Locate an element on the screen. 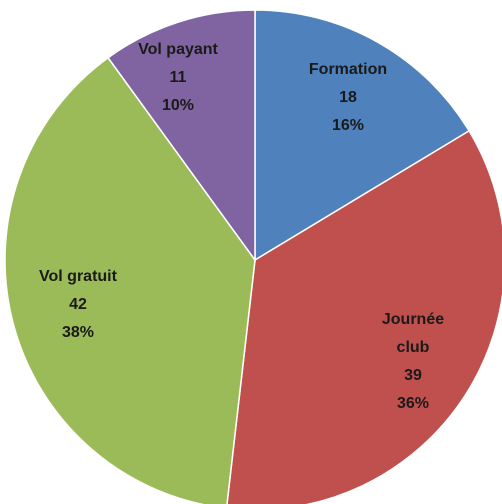 The width and height of the screenshot is (502, 504). percent-label: 38% is located at coordinates (78, 332).